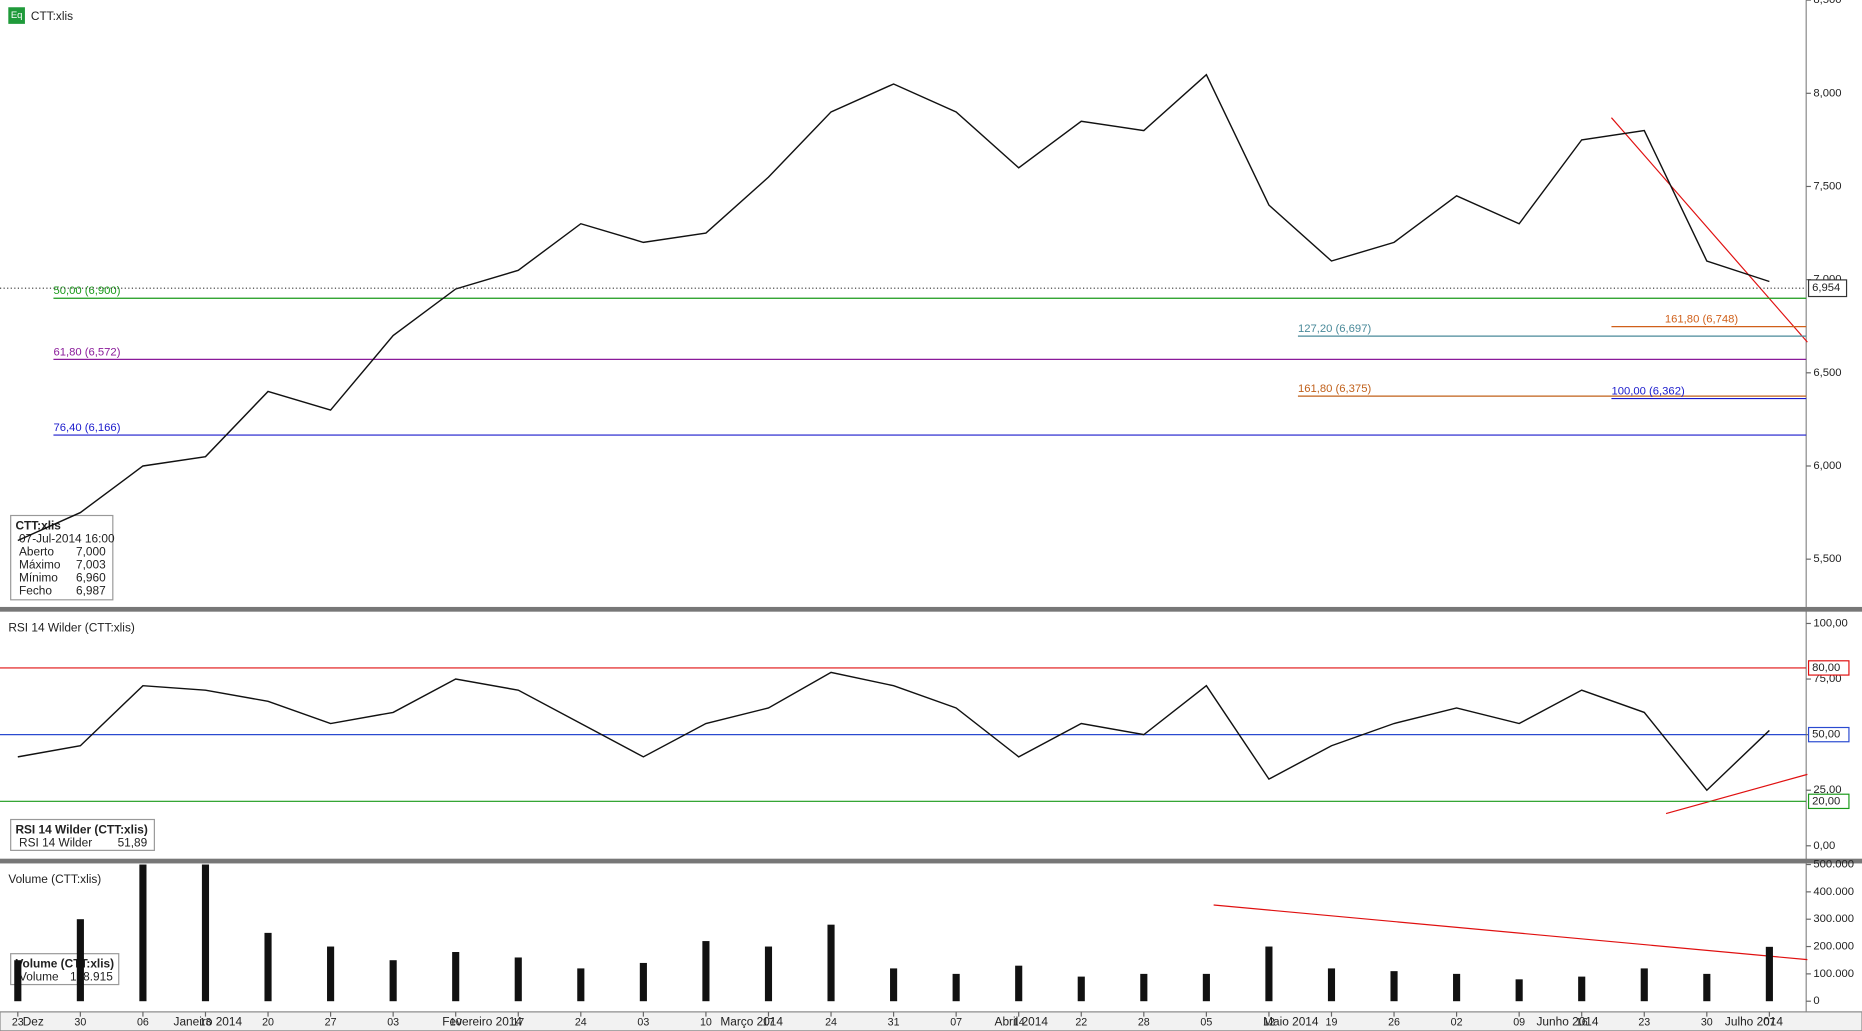  Describe the element at coordinates (1332, 1022) in the screenshot. I see `x-tick-label: 19` at that location.